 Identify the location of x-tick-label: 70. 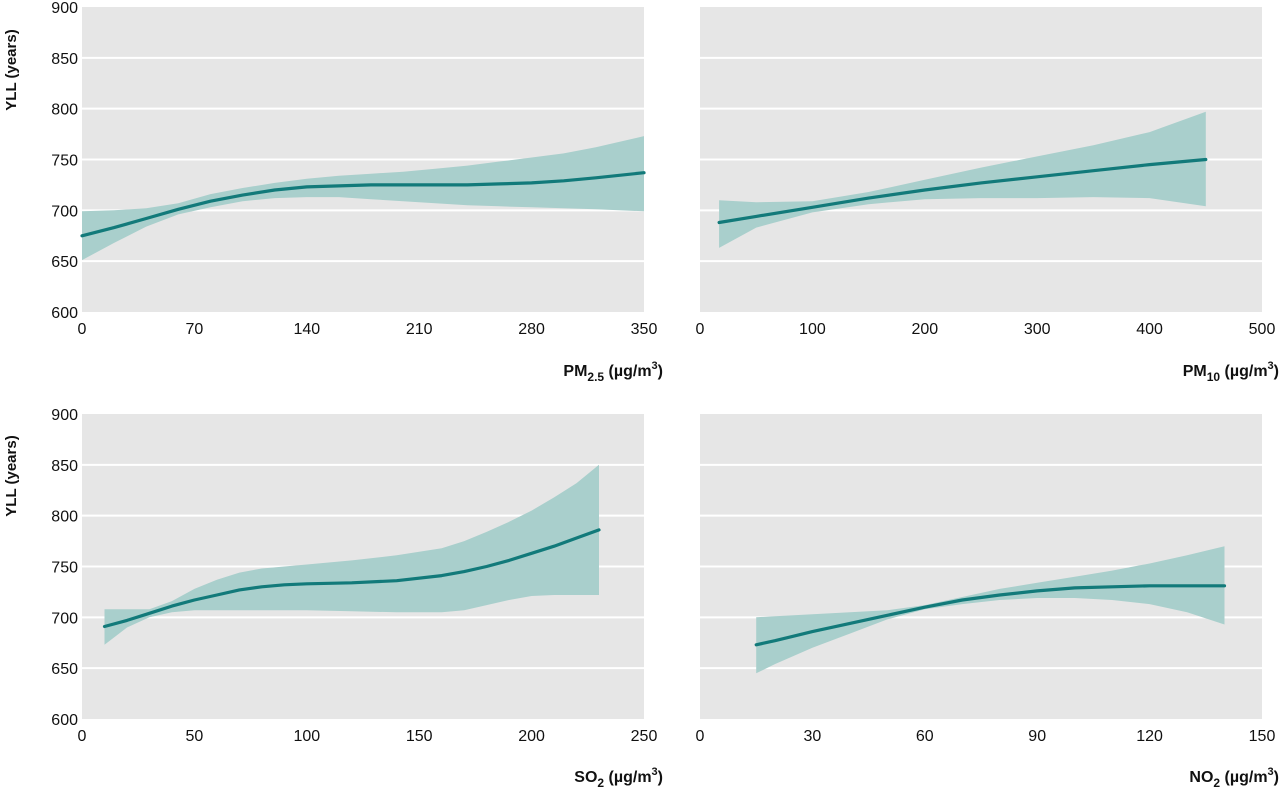
(195, 329).